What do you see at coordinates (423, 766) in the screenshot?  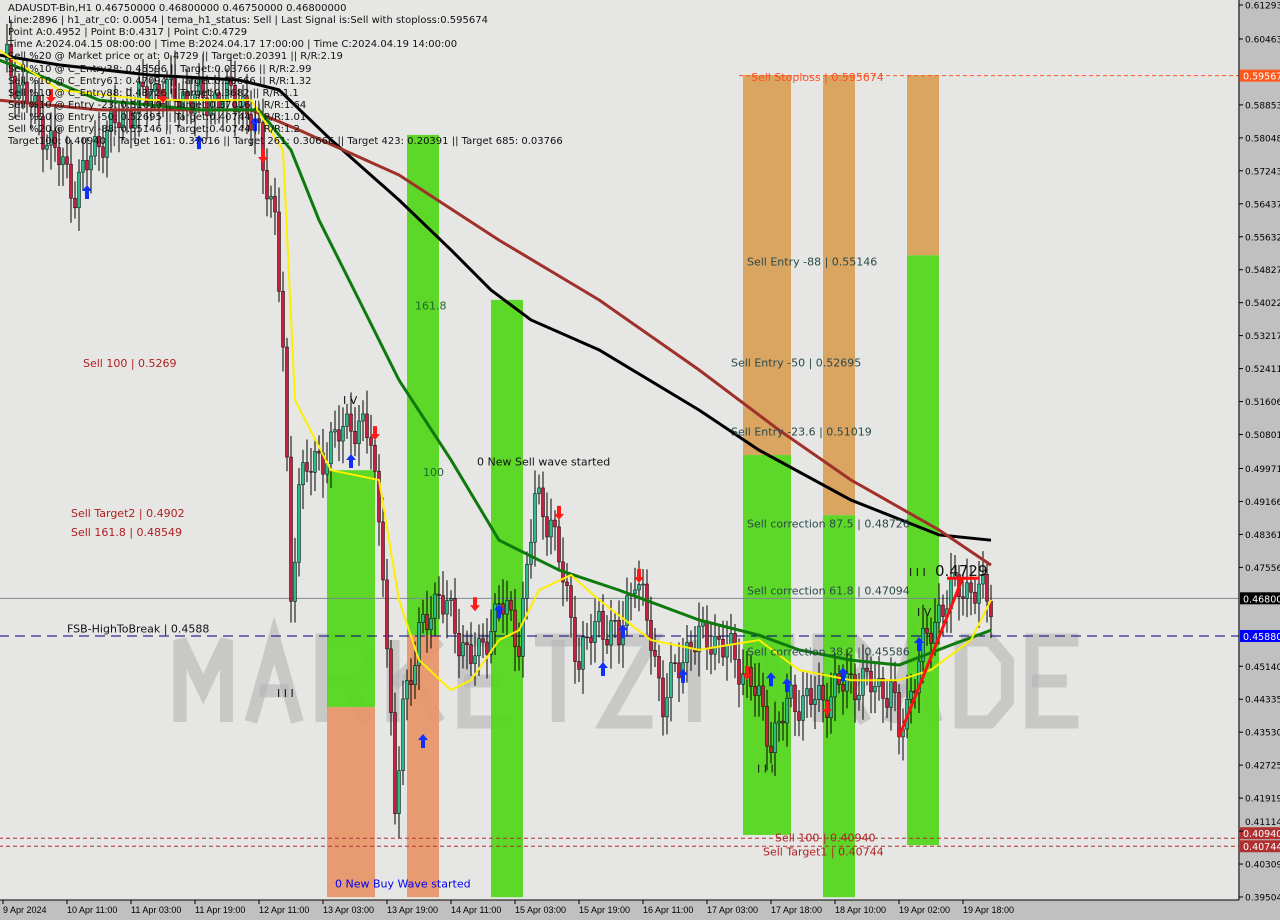 I see `zone-salmon-zone` at bounding box center [423, 766].